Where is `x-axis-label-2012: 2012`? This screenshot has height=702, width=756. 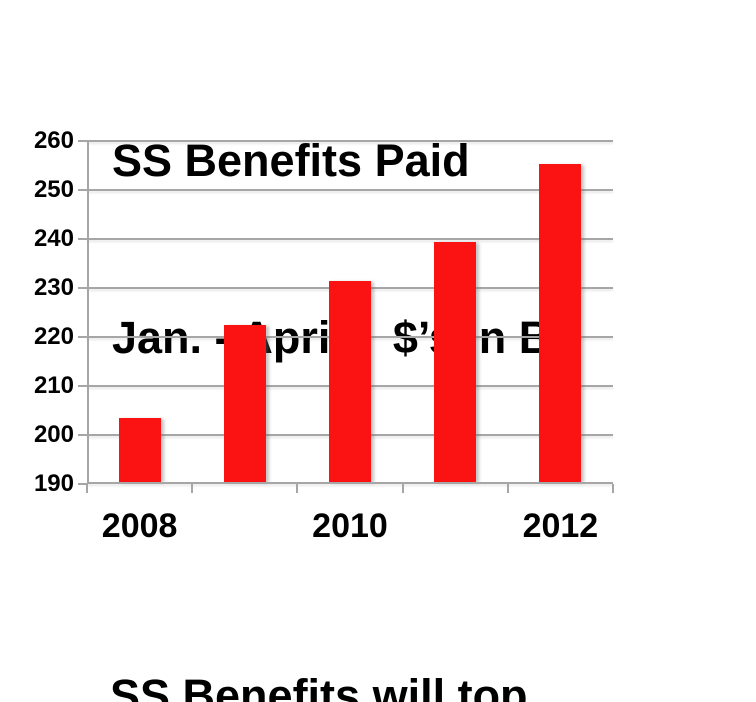 x-axis-label-2012: 2012 is located at coordinates (560, 526).